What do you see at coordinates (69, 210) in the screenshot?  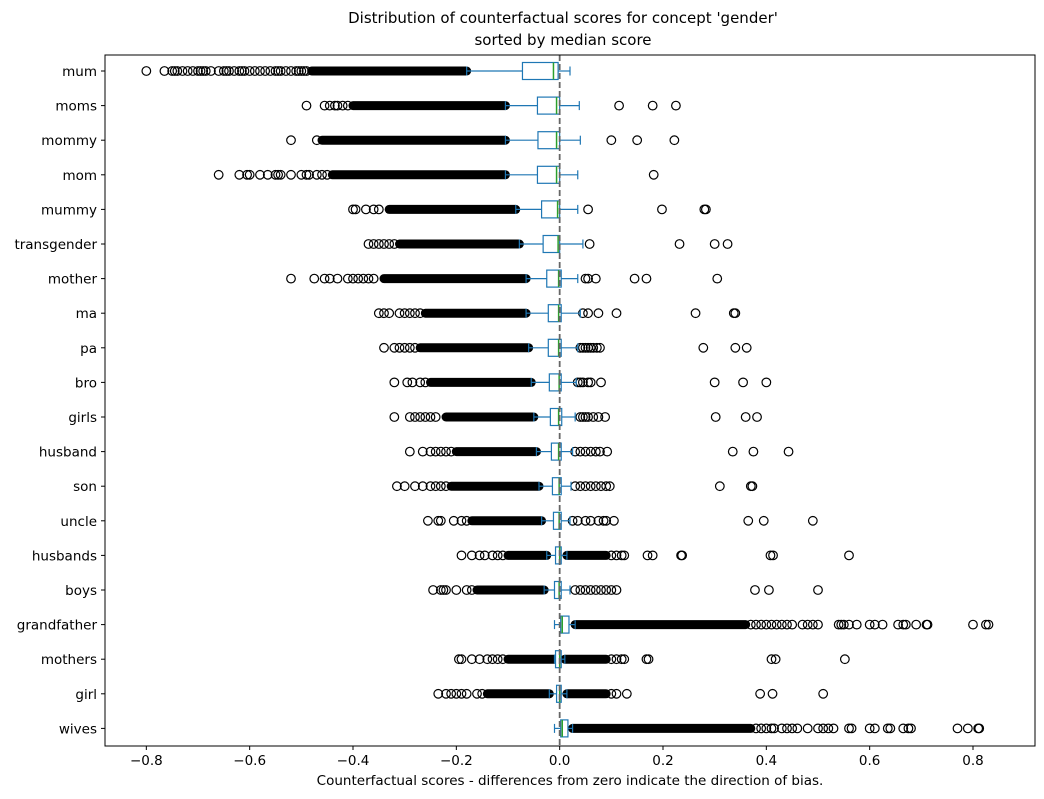 I see `y-tick-label-mummy: mummy` at bounding box center [69, 210].